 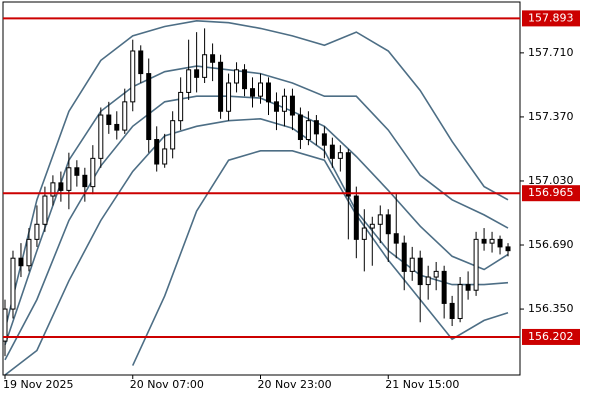 I want to click on level-label: 156.965, so click(x=551, y=192).